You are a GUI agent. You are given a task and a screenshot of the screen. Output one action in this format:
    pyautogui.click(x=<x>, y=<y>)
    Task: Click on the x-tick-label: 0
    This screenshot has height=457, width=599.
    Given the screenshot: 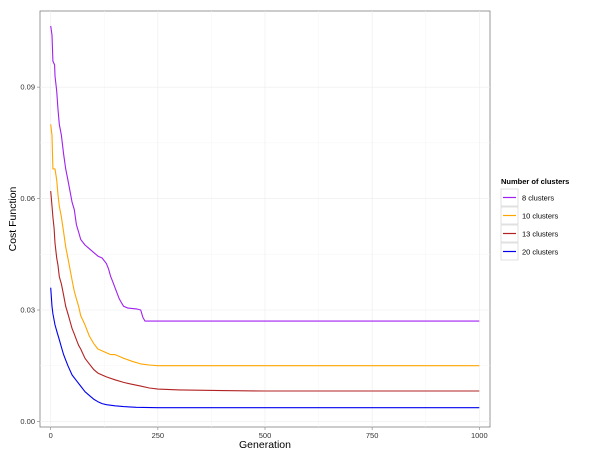 What is the action you would take?
    pyautogui.click(x=51, y=435)
    